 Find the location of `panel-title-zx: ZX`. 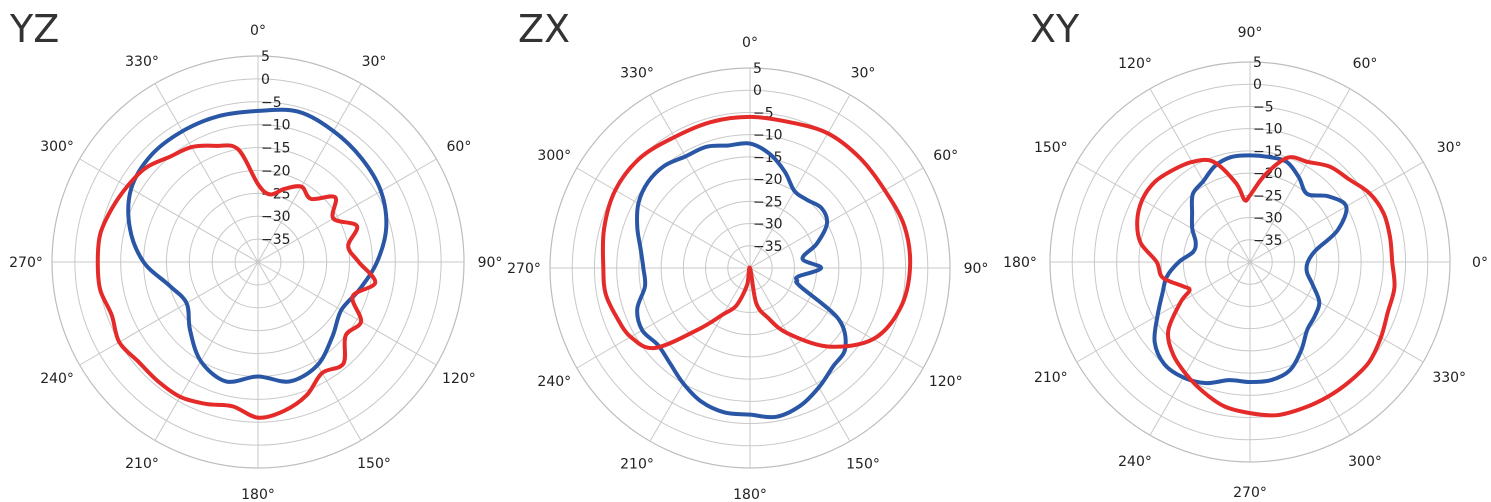

panel-title-zx: ZX is located at coordinates (544, 29).